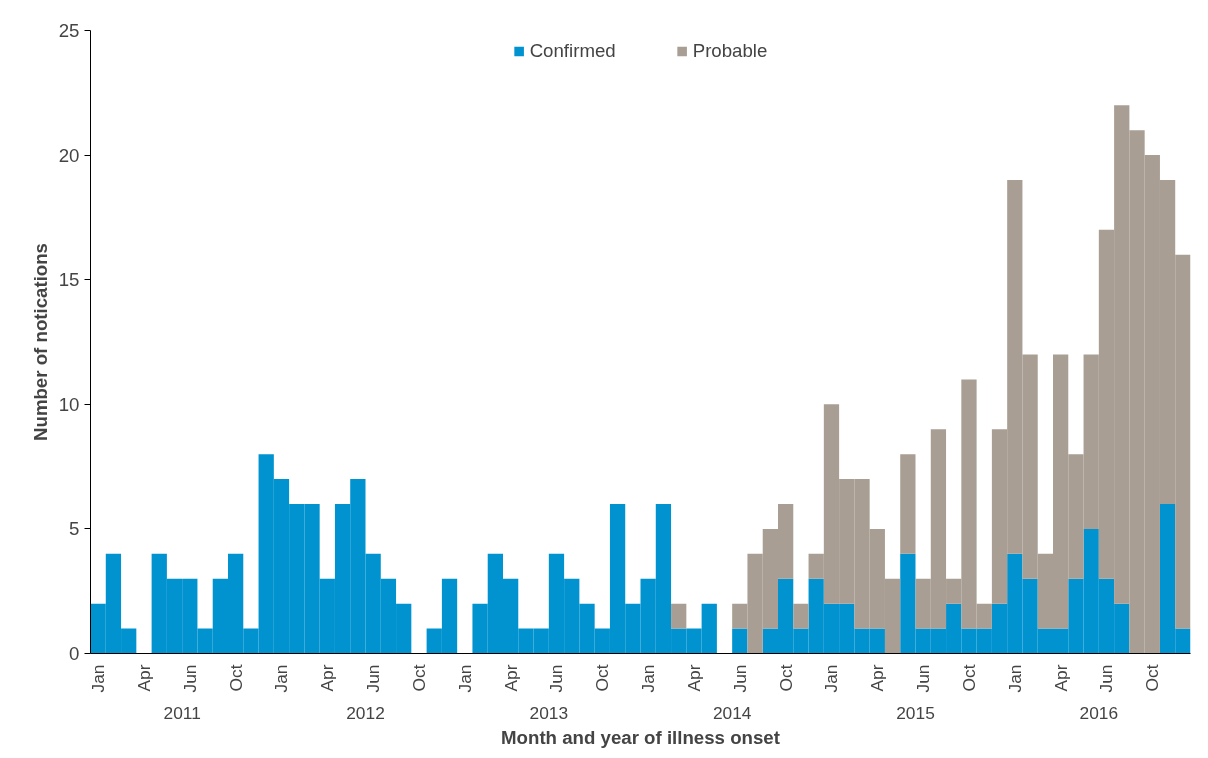  Describe the element at coordinates (74, 529) in the screenshot. I see `y-tick-label: 5` at that location.